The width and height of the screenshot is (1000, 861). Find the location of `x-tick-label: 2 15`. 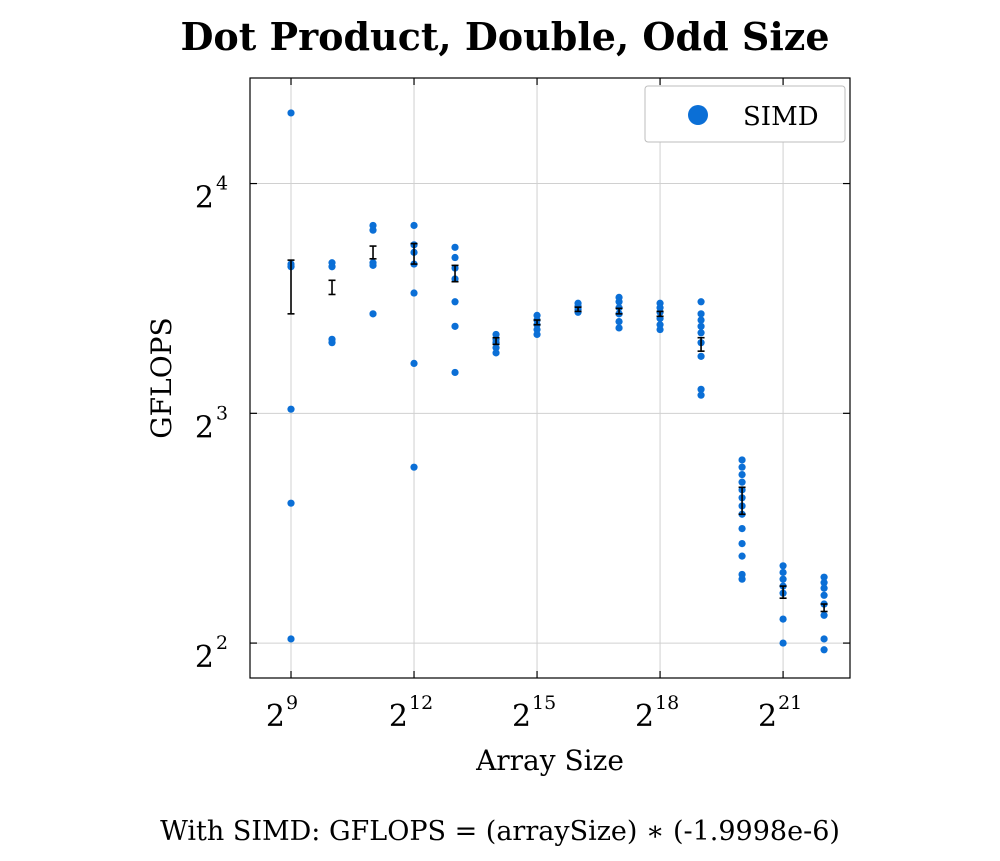

x-tick-label: 2 15 is located at coordinates (534, 713).